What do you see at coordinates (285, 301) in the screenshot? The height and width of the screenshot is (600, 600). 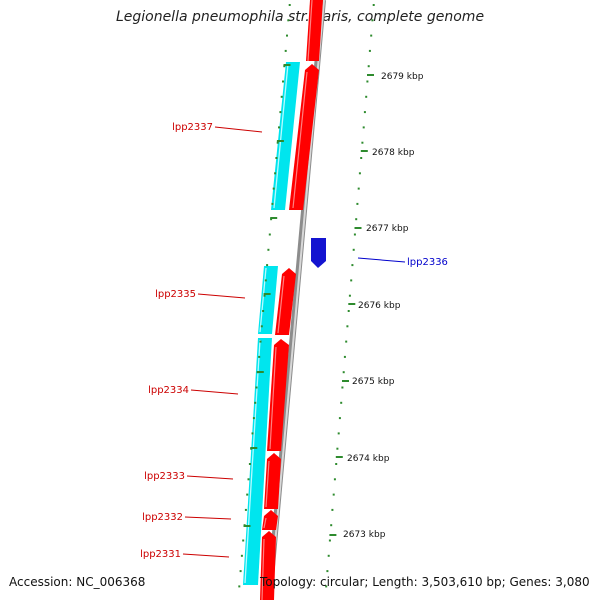 I see `gene-arrow-lpp2335` at bounding box center [285, 301].